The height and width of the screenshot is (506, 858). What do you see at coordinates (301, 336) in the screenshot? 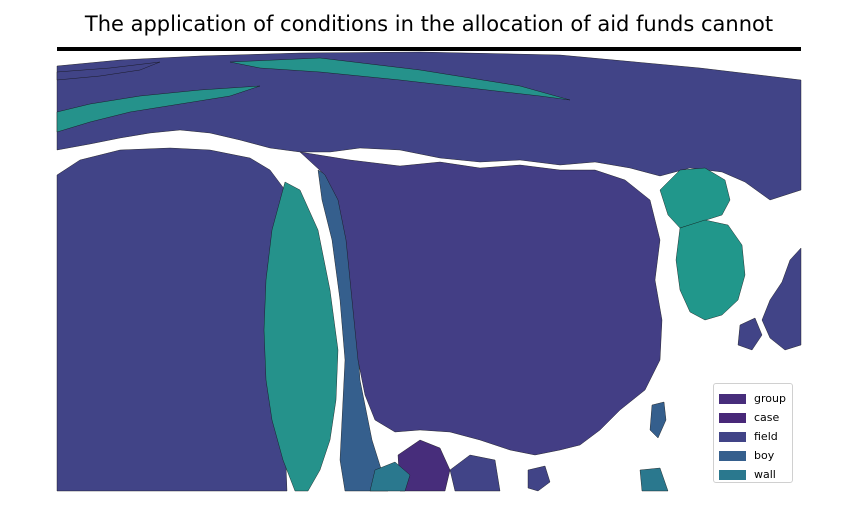
I see `region-teal-peninsula` at bounding box center [301, 336].